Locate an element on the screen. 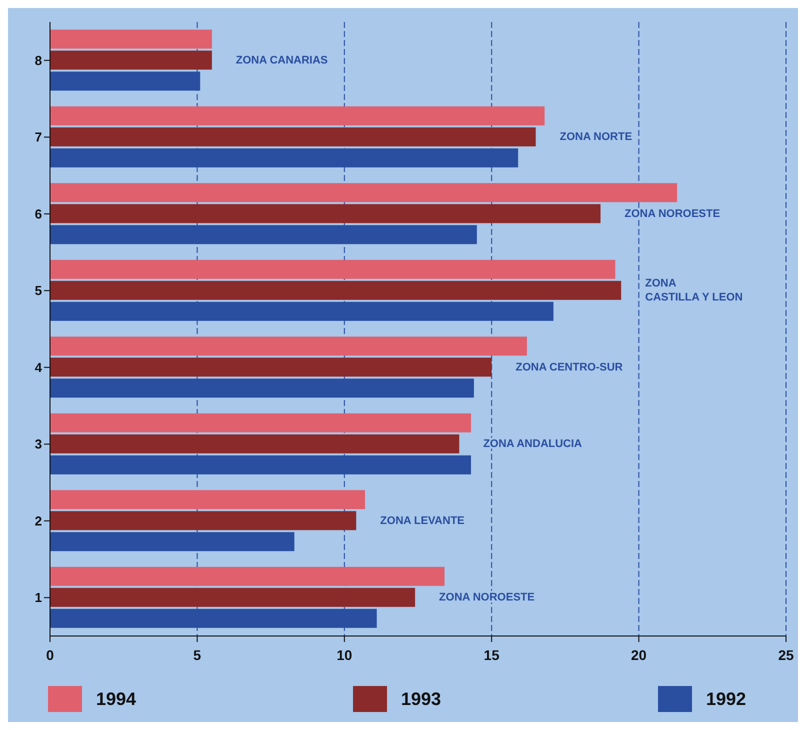 The height and width of the screenshot is (730, 806). legend-label: 1992 is located at coordinates (726, 699).